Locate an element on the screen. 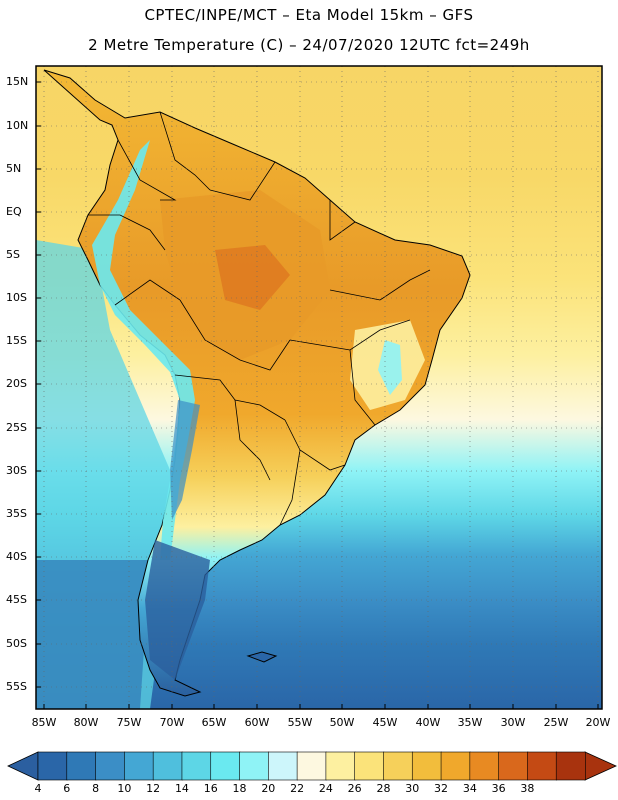 The image size is (618, 800). lat-label: 55S is located at coordinates (16, 686).